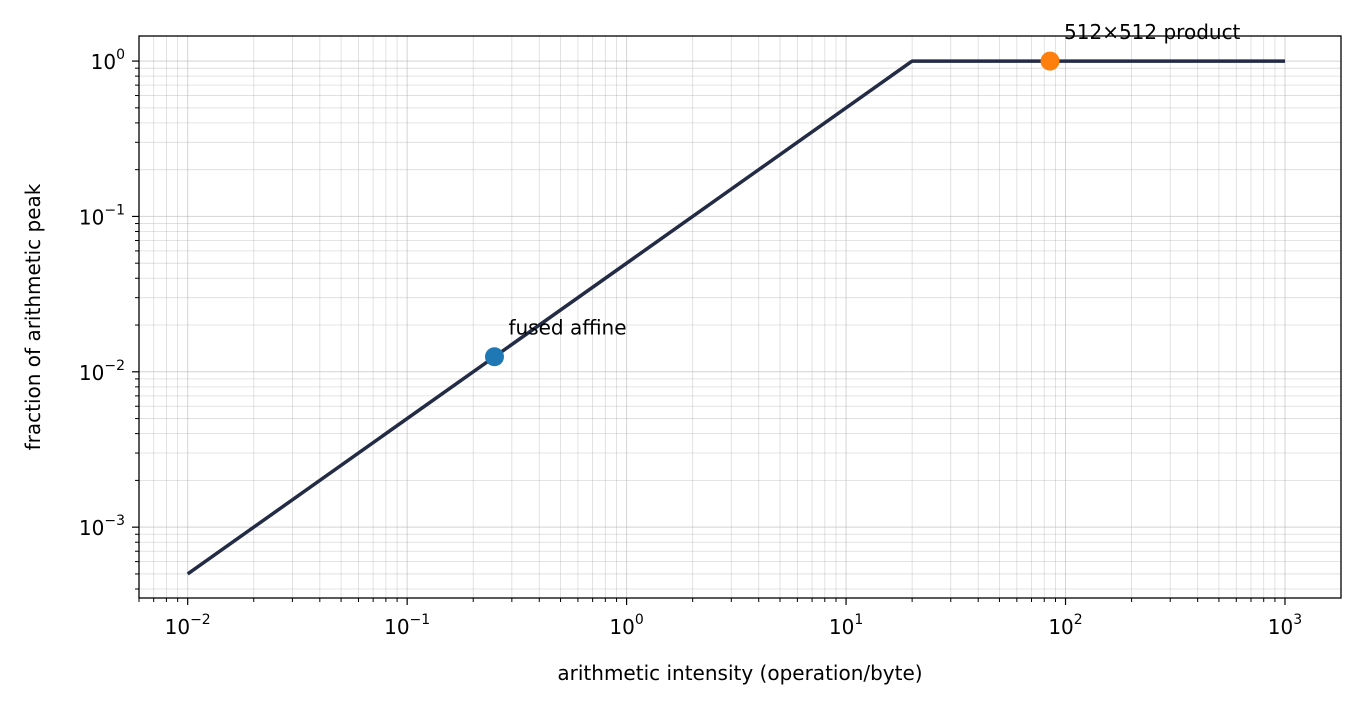 This screenshot has height=707, width=1361. I want to click on y-axis-ticks: 10⁻³ 10⁻² 10⁻¹ 10⁰, so click(109, 318).